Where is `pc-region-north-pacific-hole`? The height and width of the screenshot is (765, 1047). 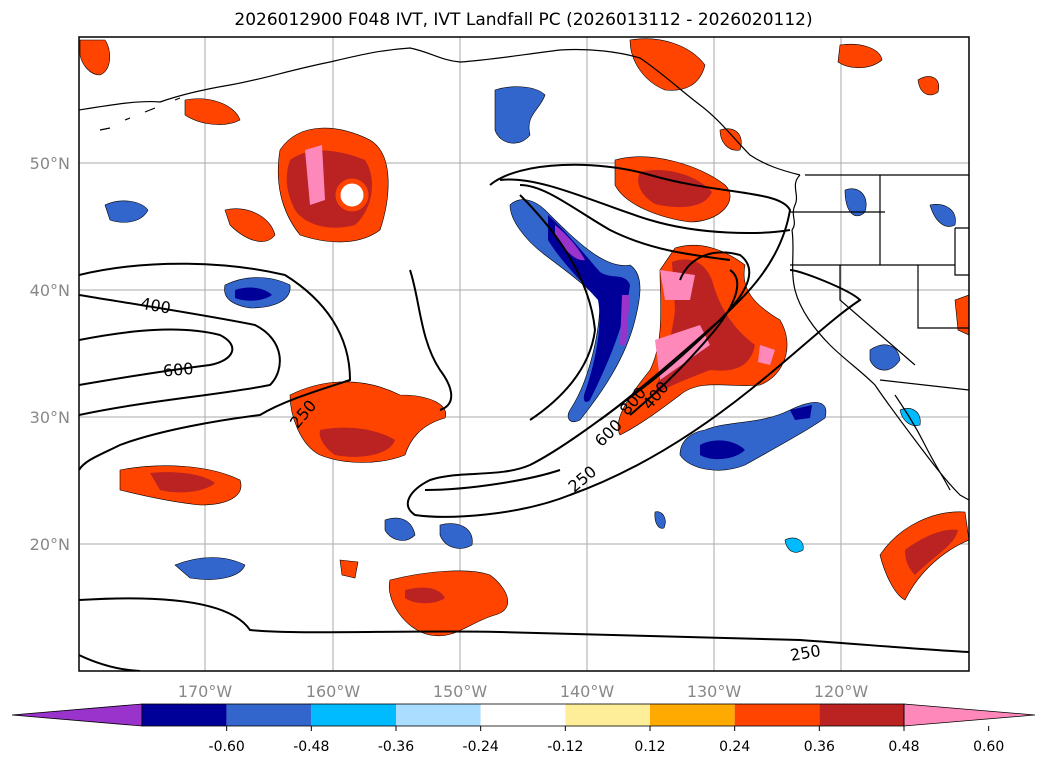
pc-region-north-pacific-hole is located at coordinates (352, 195).